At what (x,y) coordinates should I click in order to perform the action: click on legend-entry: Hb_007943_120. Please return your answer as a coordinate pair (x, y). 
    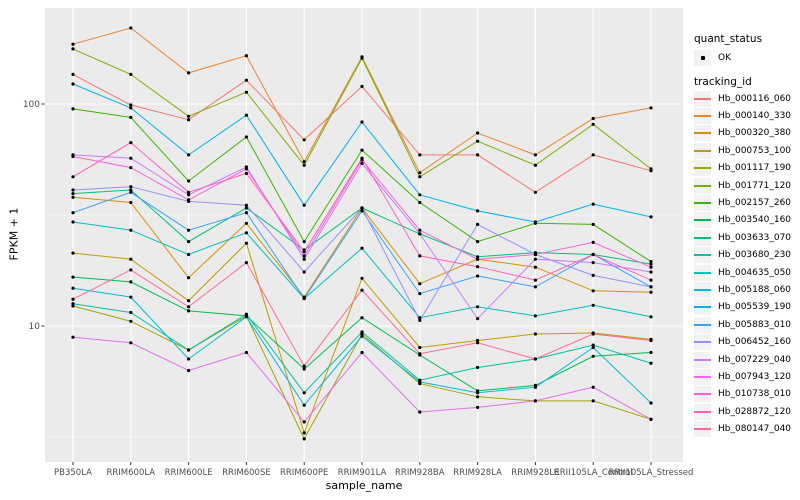
    Looking at the image, I should click on (742, 376).